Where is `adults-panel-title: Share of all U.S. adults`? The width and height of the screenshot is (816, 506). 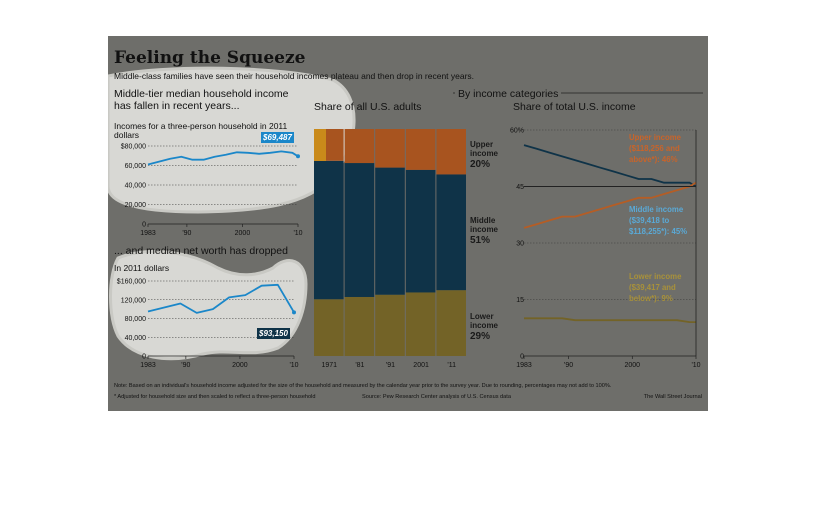 adults-panel-title: Share of all U.S. adults is located at coordinates (368, 107).